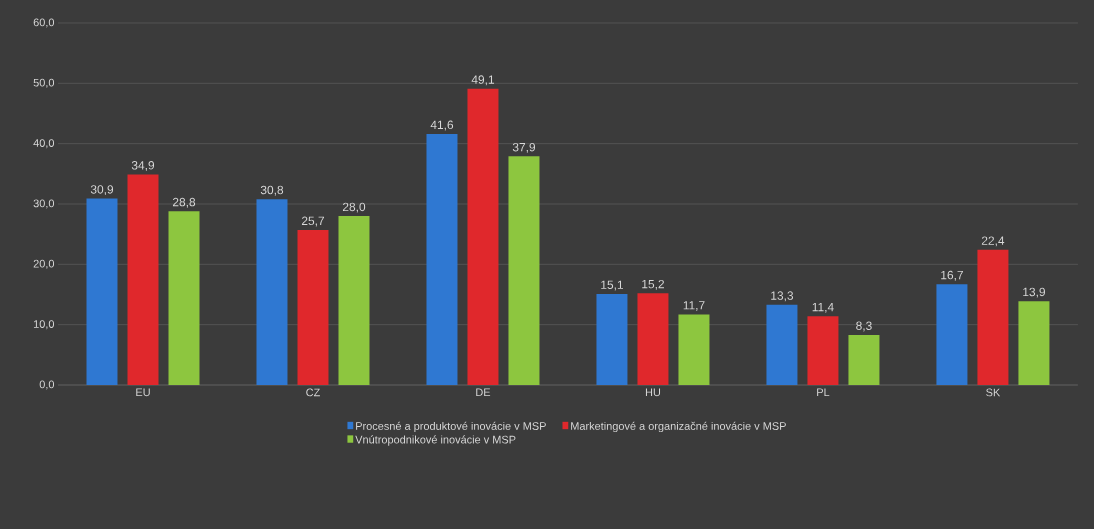 The image size is (1094, 529). I want to click on y-tick-label: 40,0, so click(44, 144).